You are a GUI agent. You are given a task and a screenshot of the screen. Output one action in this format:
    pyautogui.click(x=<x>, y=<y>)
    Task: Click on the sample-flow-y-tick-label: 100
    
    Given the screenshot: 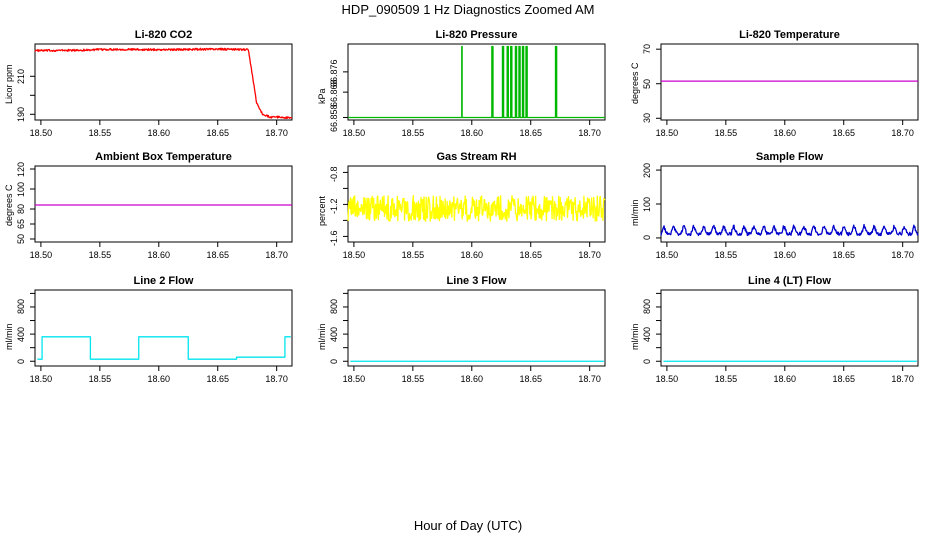 What is the action you would take?
    pyautogui.click(x=647, y=204)
    